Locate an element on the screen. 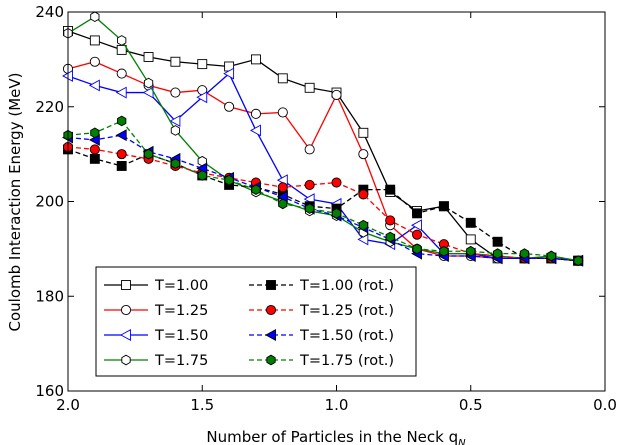 Image resolution: width=623 pixels, height=445 pixels. x-axis-label-main: Number of Particles in the Neck q is located at coordinates (332, 436).